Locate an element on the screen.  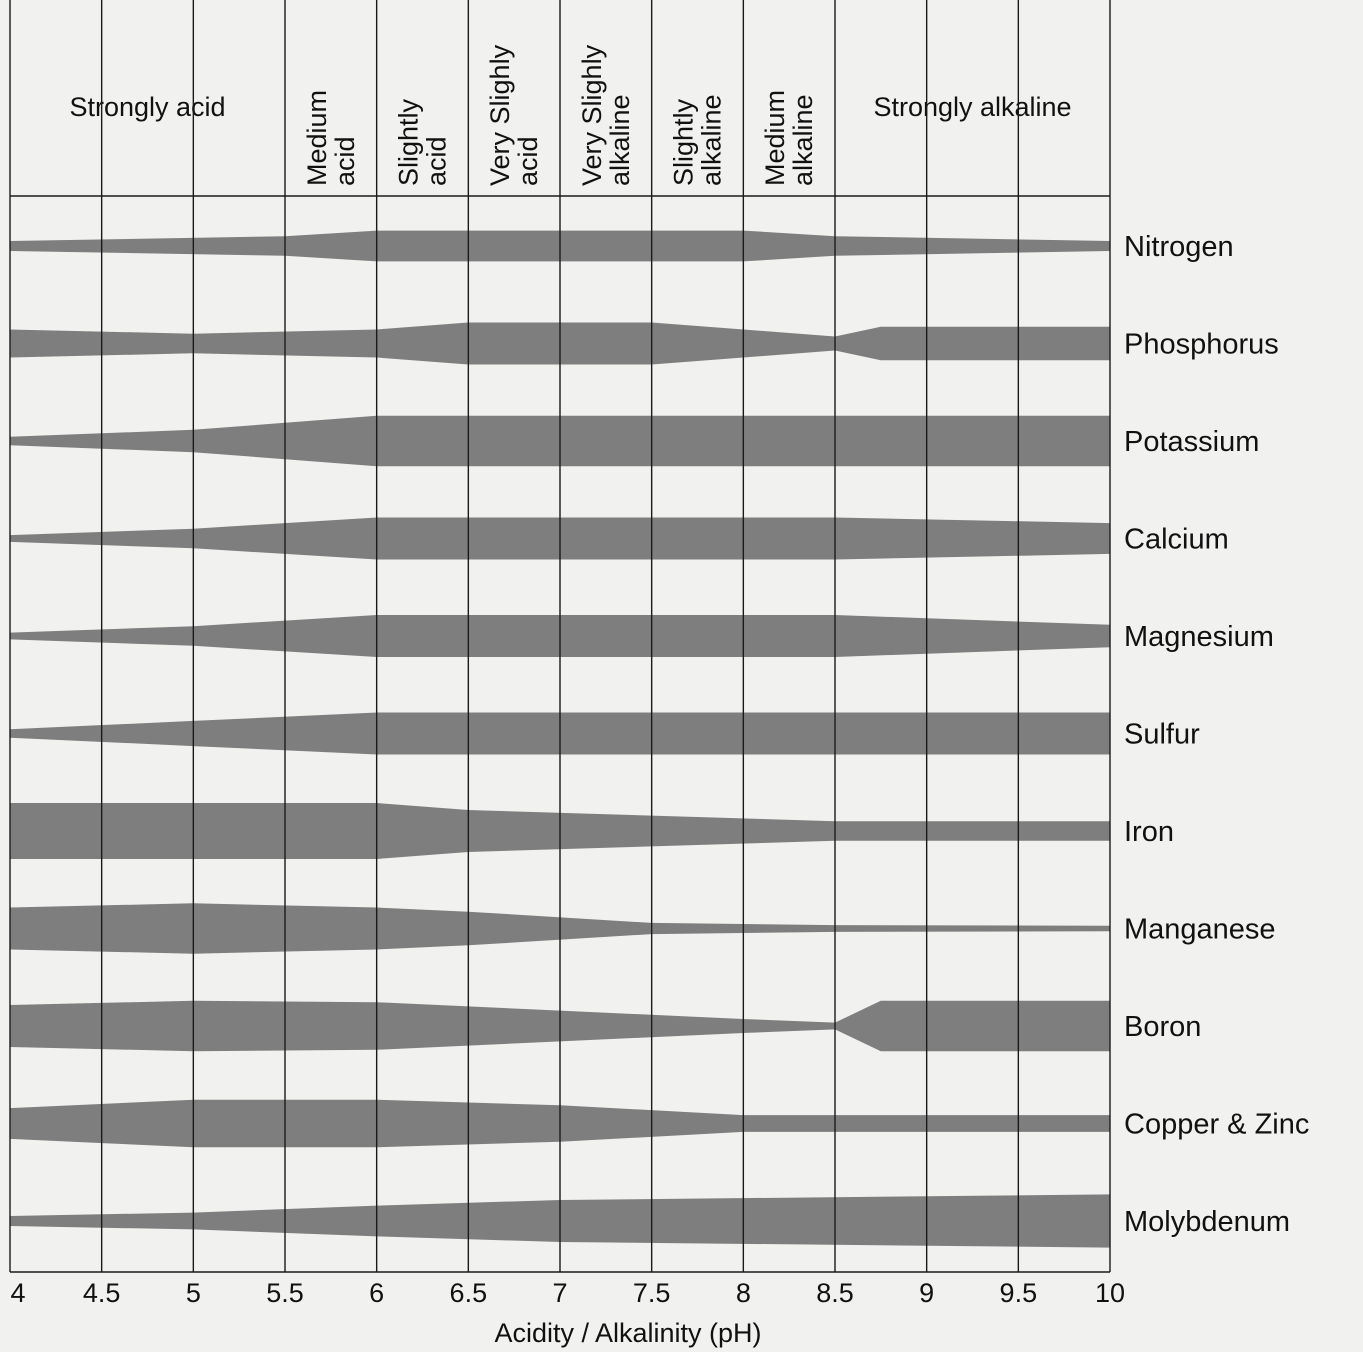
x-tick-label: 4.5 is located at coordinates (102, 1293).